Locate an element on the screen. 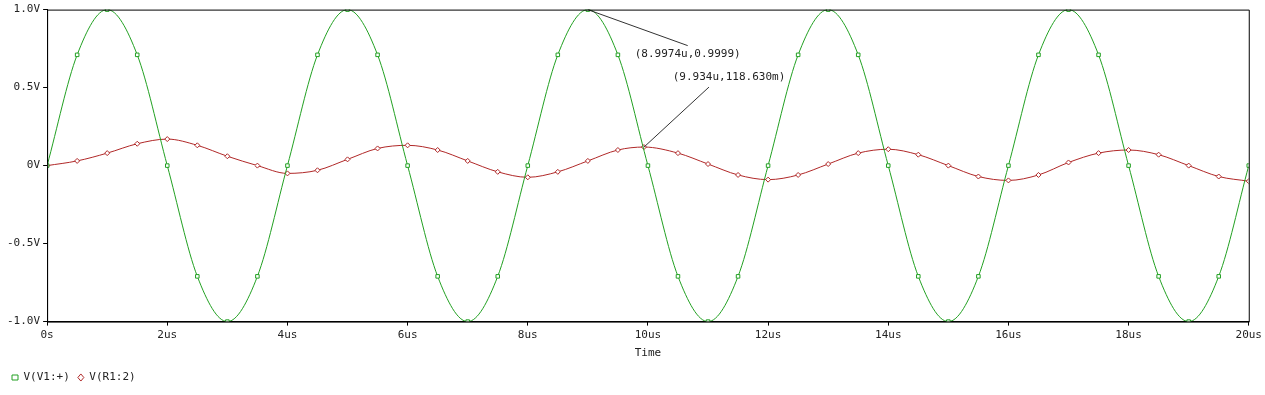 Image resolution: width=1265 pixels, height=395 pixels. annotation: (9.934u,118.630m) is located at coordinates (729, 76).